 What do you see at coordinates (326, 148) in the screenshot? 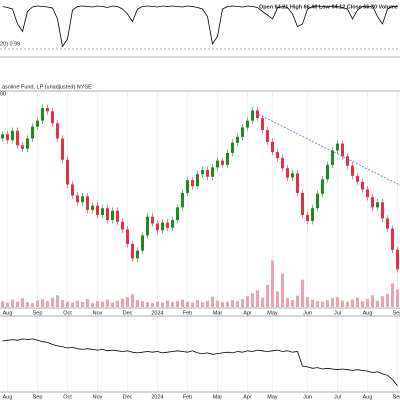
I see `trend-line` at bounding box center [326, 148].